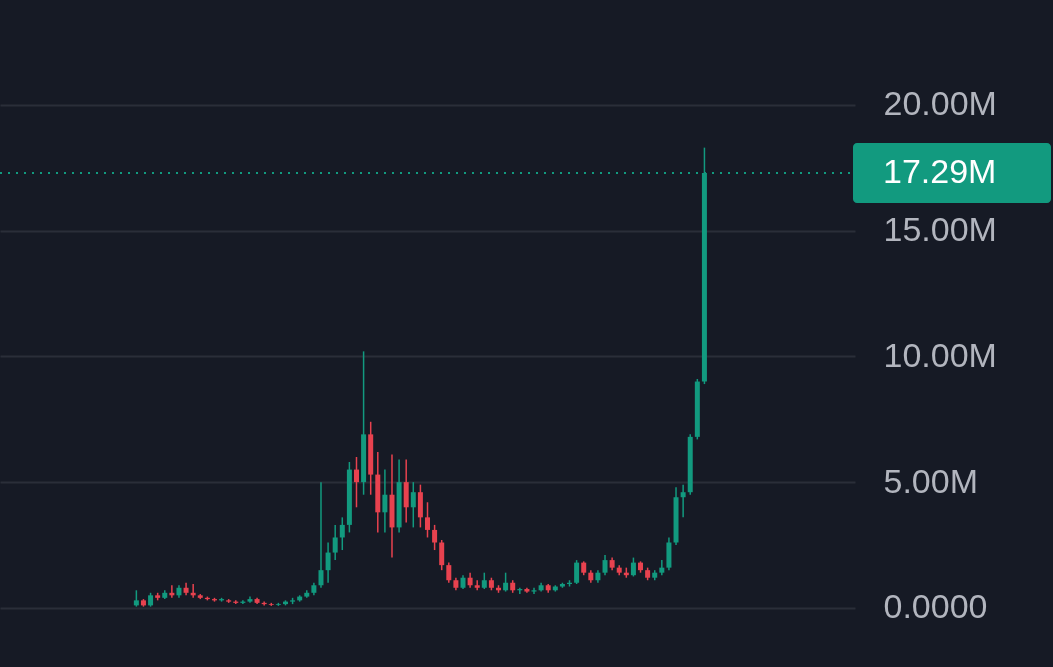 The height and width of the screenshot is (667, 1053). I want to click on y-tick-label: 0.0000, so click(935, 606).